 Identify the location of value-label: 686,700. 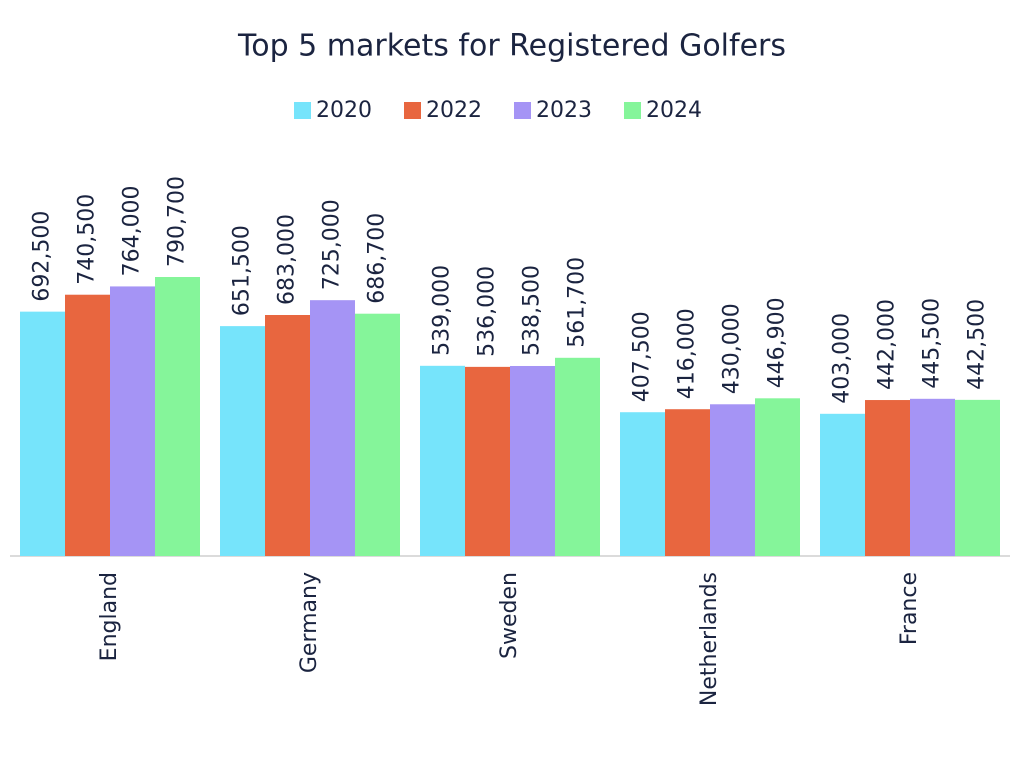
(377, 258).